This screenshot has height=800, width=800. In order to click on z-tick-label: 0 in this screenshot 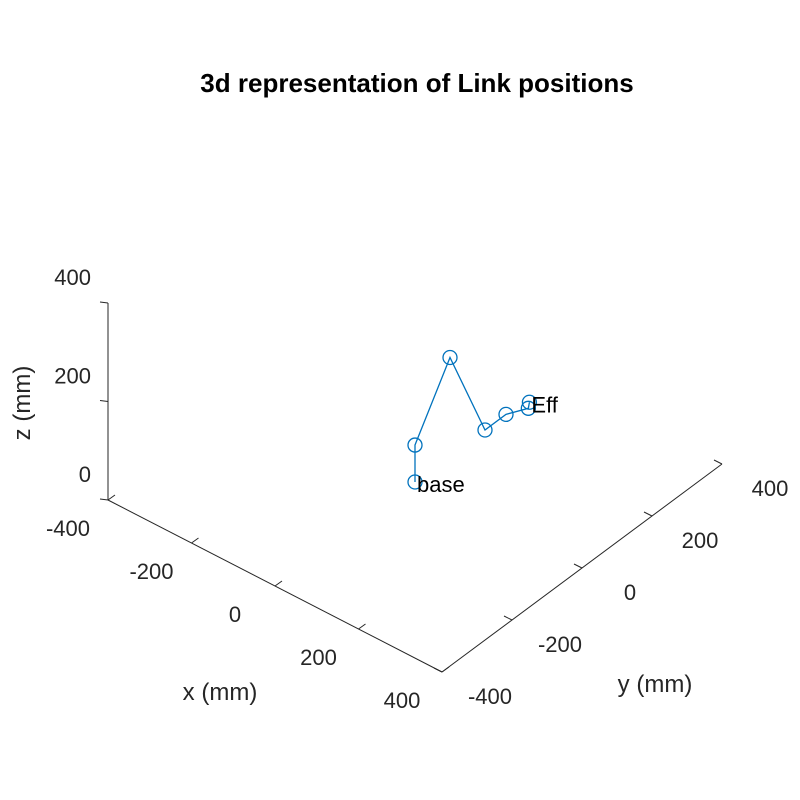, I will do `click(85, 474)`.